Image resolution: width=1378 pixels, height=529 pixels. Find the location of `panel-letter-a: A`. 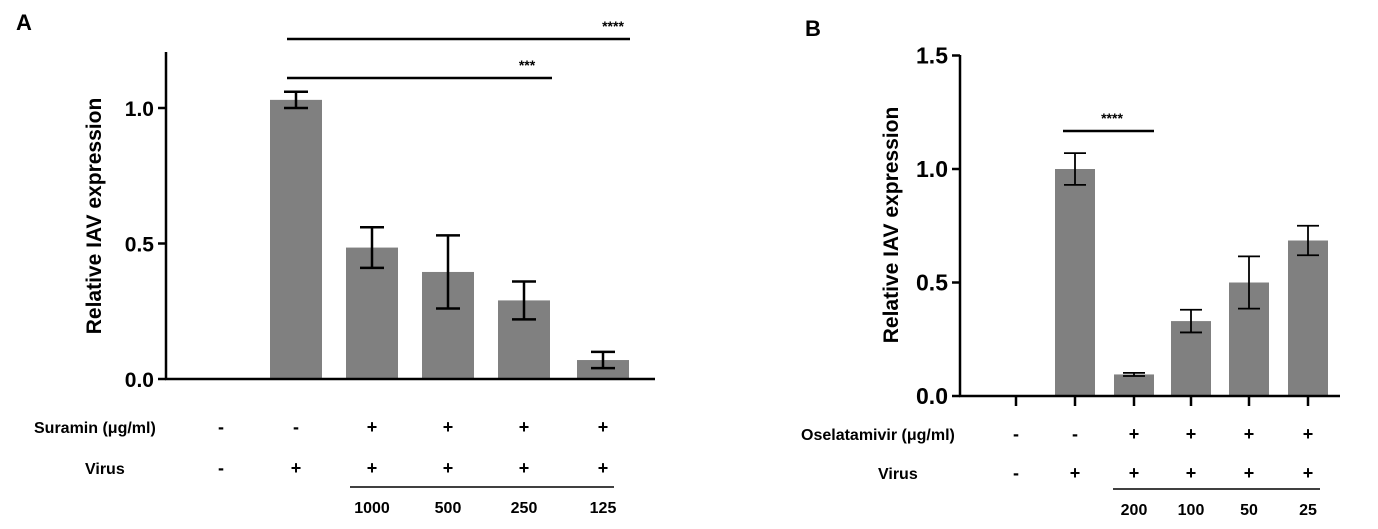

panel-letter-a: A is located at coordinates (24, 22).